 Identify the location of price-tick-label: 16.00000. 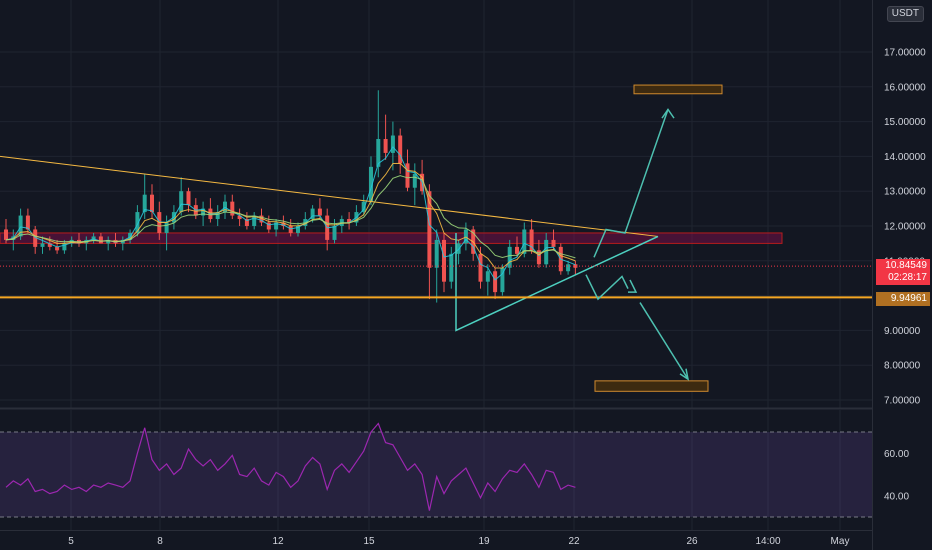
(905, 87).